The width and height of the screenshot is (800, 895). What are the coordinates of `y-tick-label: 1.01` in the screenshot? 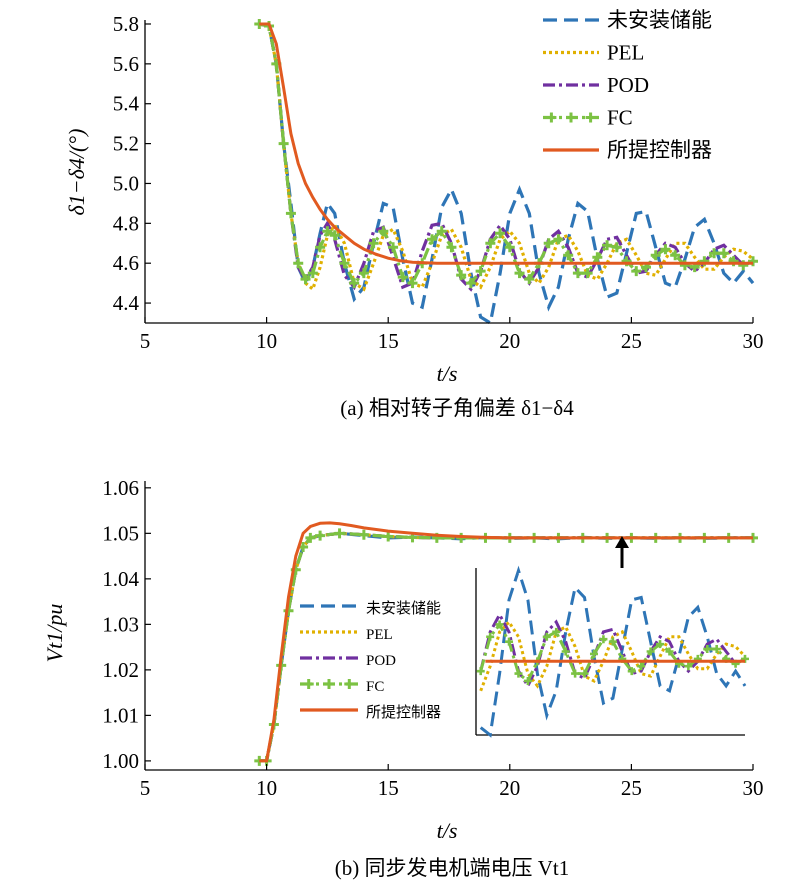 It's located at (120, 715).